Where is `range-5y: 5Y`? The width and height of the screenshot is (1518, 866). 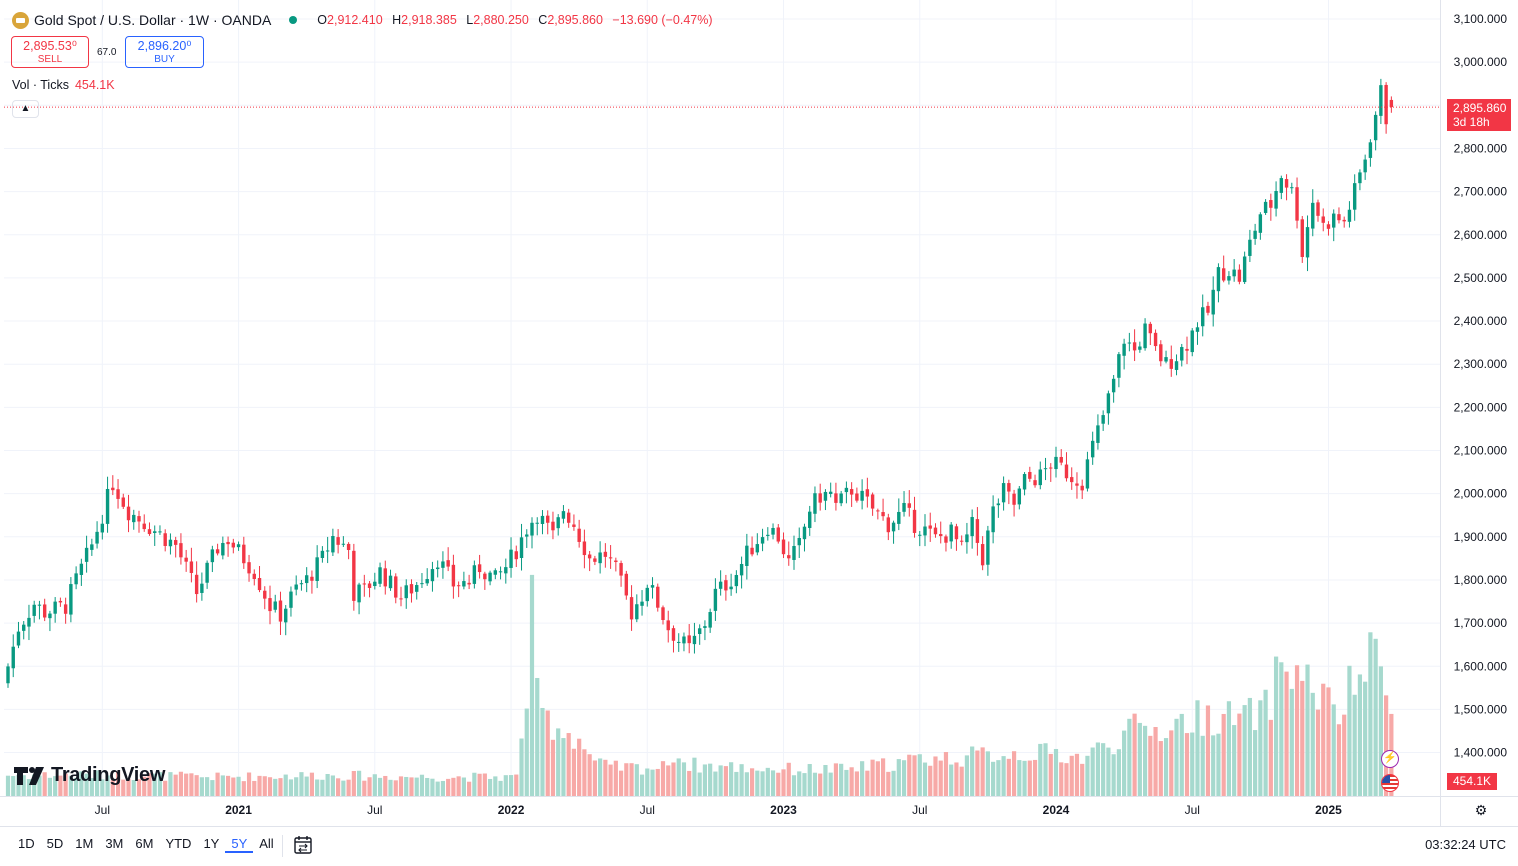
range-5y: 5Y is located at coordinates (239, 844).